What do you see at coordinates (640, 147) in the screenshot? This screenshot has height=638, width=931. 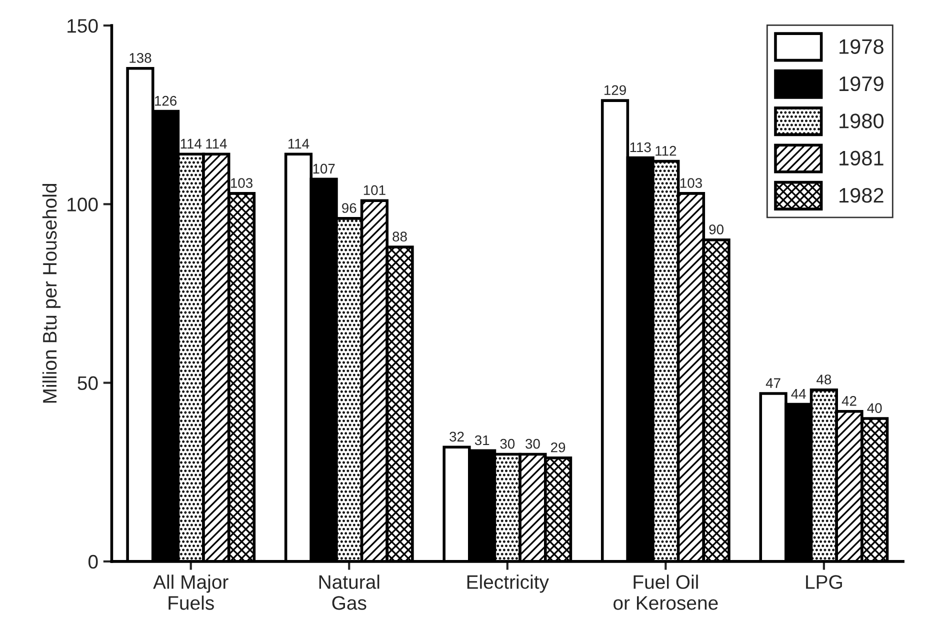 I see `data-label: 113` at bounding box center [640, 147].